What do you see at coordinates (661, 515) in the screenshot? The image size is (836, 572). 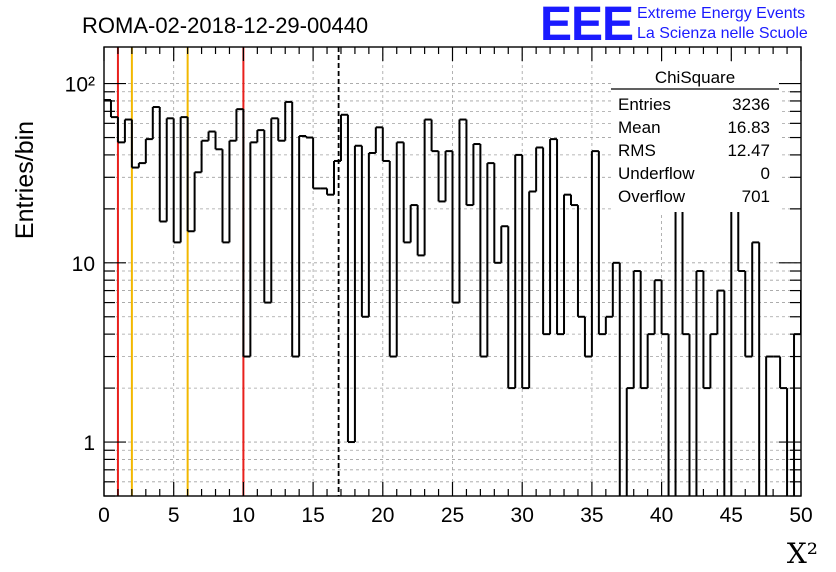 I see `x-tick-label: 40` at bounding box center [661, 515].